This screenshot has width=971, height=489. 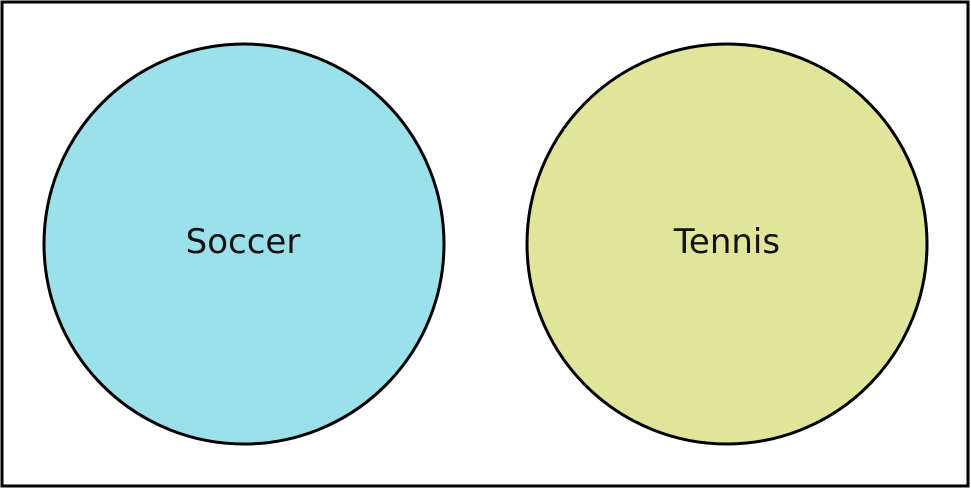 I want to click on tennis-label: Tennis, so click(x=726, y=242).